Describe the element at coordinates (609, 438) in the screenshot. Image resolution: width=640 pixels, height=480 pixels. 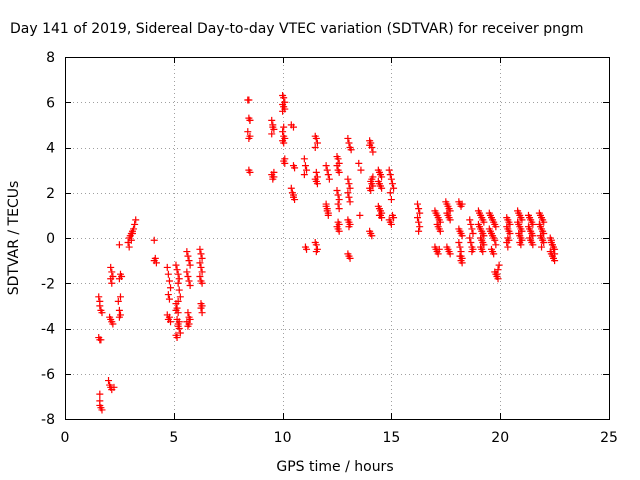
I see `x-tick-label: 25` at that location.